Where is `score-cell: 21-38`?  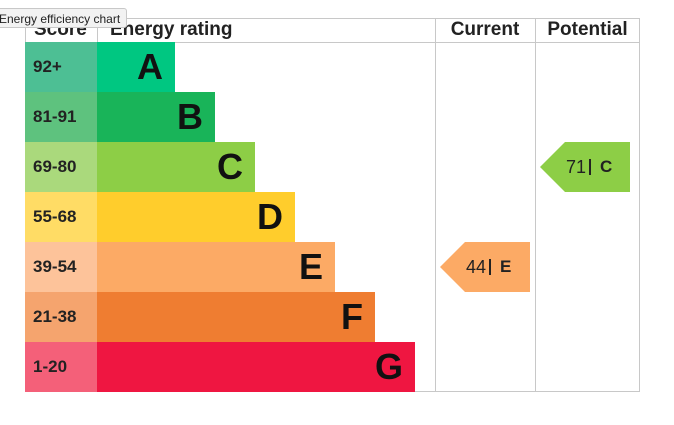 score-cell: 21-38 is located at coordinates (61, 317).